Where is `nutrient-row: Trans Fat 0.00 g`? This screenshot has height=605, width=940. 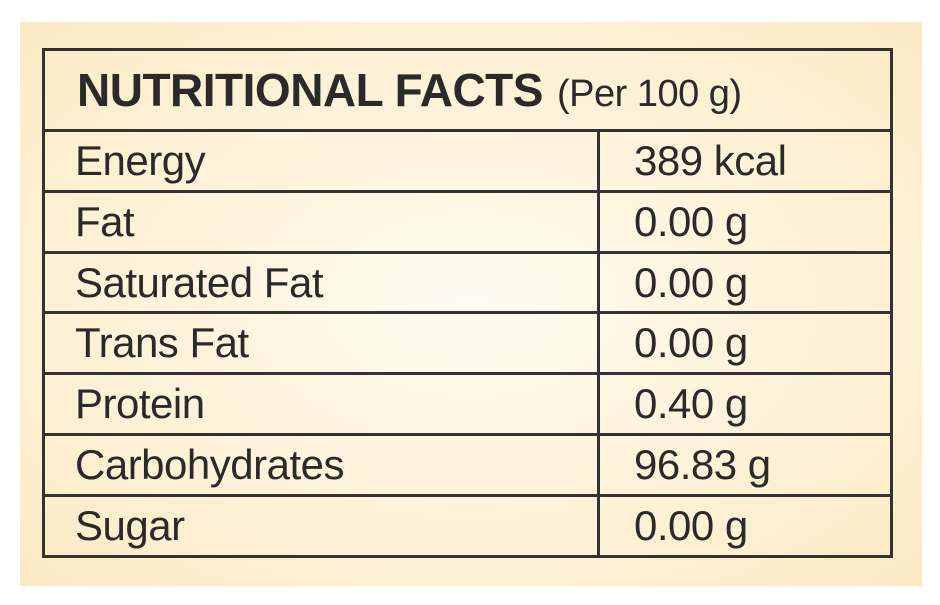
nutrient-row: Trans Fat 0.00 g is located at coordinates (467, 343).